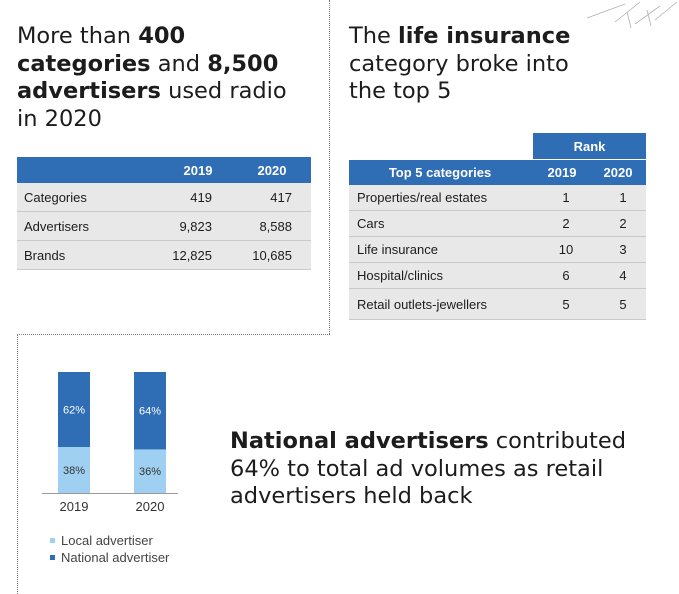 The image size is (679, 594). Describe the element at coordinates (566, 275) in the screenshot. I see `rank-2019: 6` at that location.